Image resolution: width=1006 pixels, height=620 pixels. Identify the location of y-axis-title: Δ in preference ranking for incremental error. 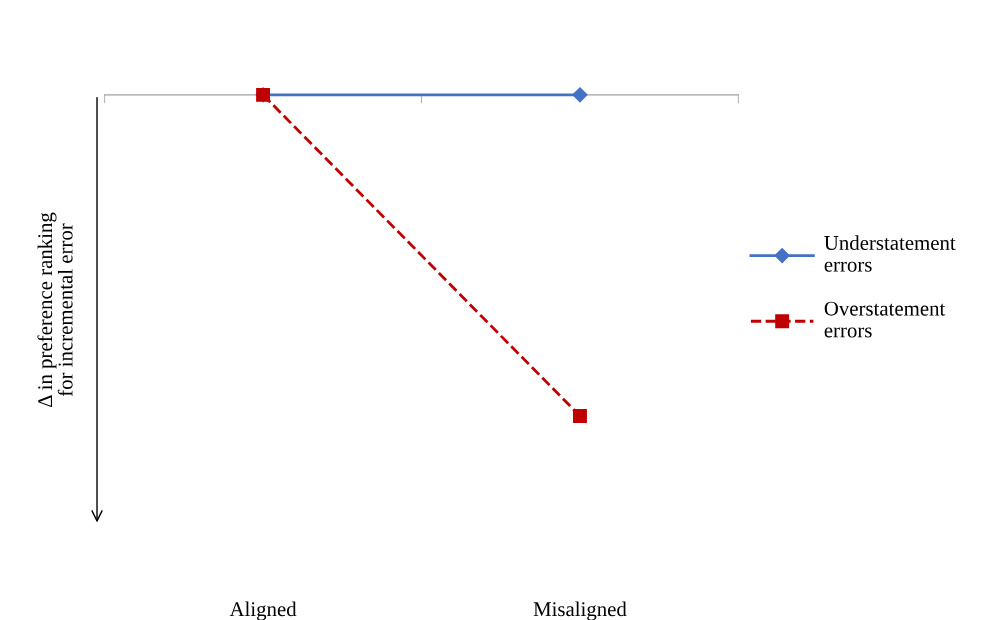
(55, 310).